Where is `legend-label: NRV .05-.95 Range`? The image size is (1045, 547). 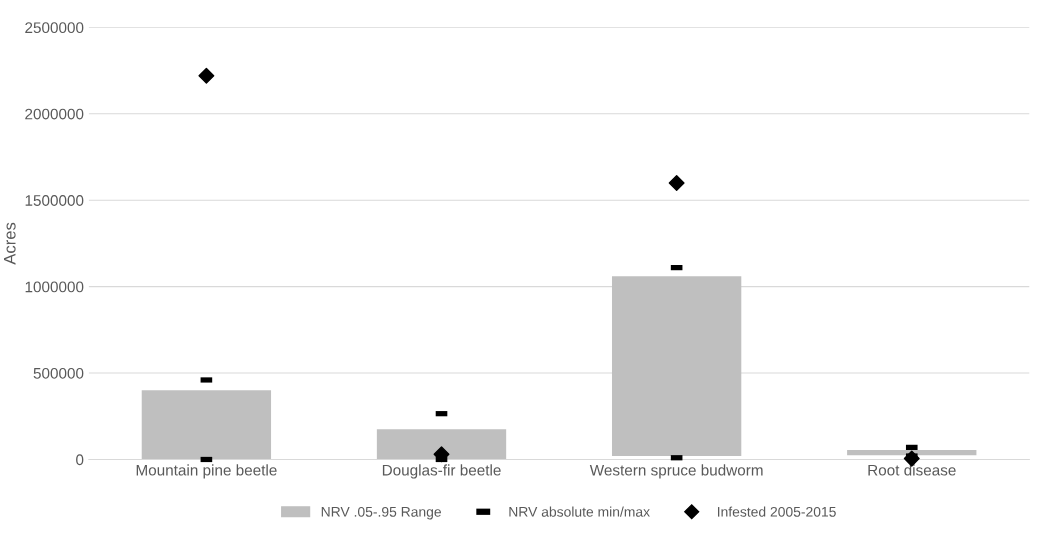
legend-label: NRV .05-.95 Range is located at coordinates (381, 513).